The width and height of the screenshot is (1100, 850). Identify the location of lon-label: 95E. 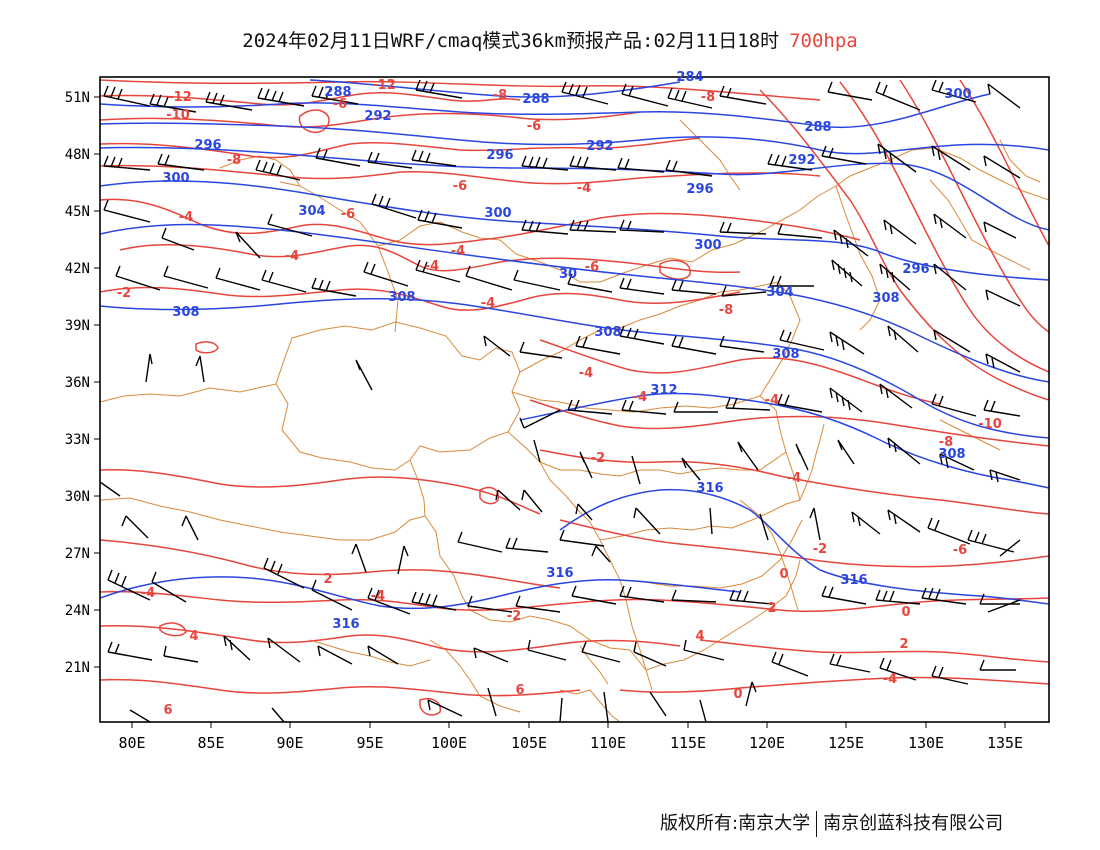
(369, 743).